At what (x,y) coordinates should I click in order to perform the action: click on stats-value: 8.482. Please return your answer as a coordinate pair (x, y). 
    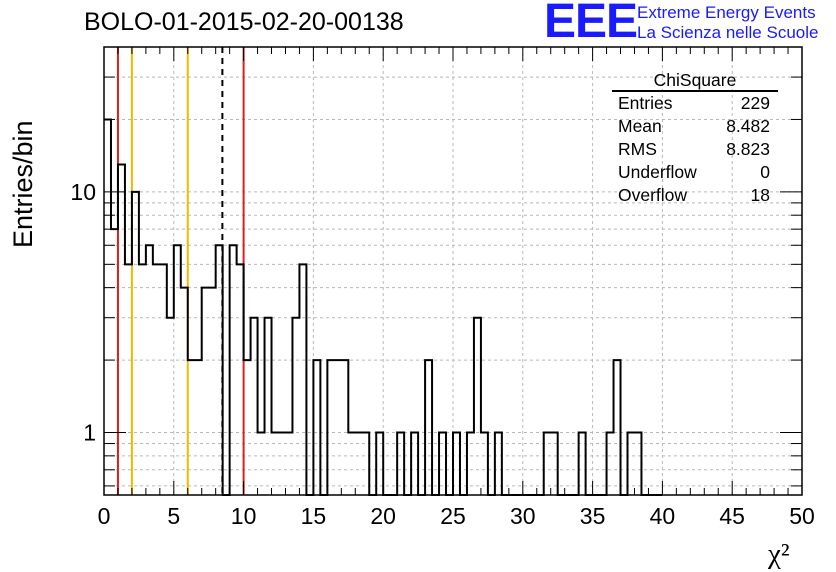
    Looking at the image, I should click on (748, 126).